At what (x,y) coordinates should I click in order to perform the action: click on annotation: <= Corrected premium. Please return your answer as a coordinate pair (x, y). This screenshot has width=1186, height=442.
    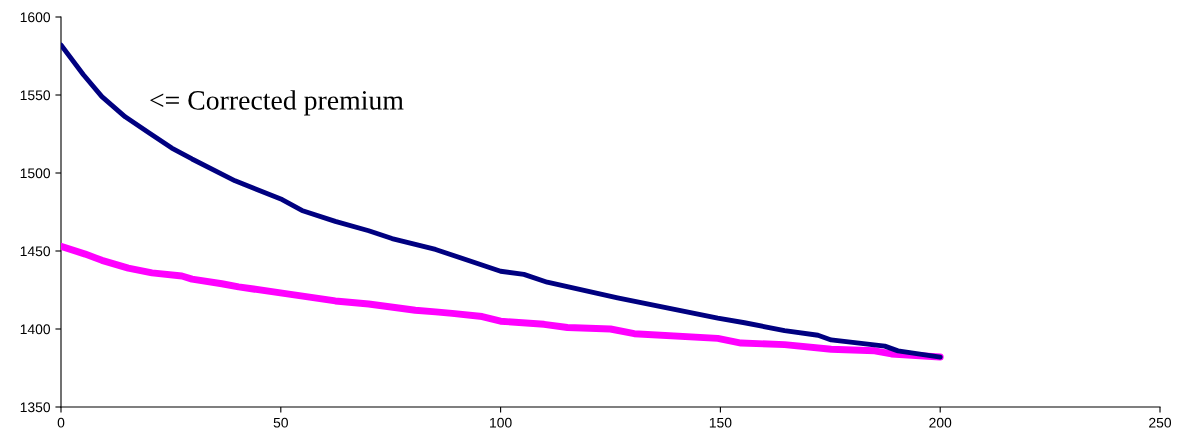
    Looking at the image, I should click on (277, 103).